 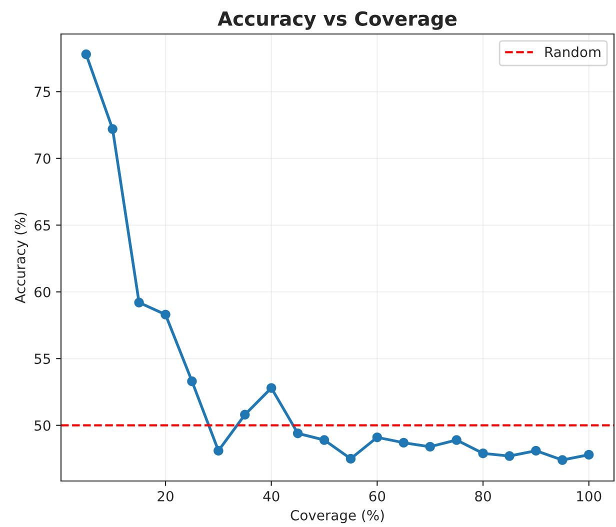 What do you see at coordinates (337, 517) in the screenshot?
I see `x-axis-title: Coverage (%)` at bounding box center [337, 517].